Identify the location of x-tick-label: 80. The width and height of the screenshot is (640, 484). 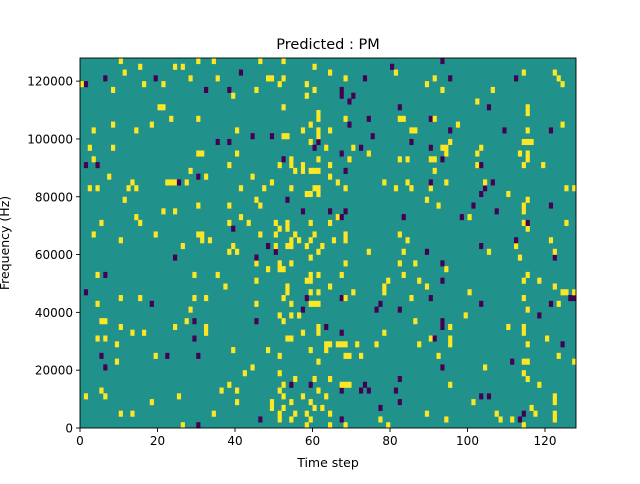
(389, 441).